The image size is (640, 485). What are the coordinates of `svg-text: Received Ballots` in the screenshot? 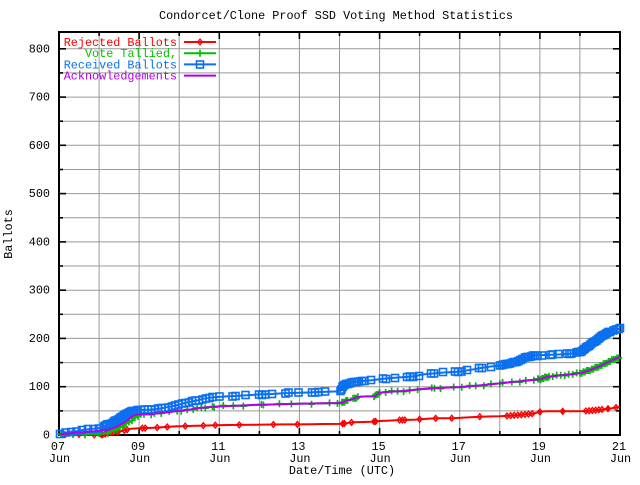 It's located at (120, 65).